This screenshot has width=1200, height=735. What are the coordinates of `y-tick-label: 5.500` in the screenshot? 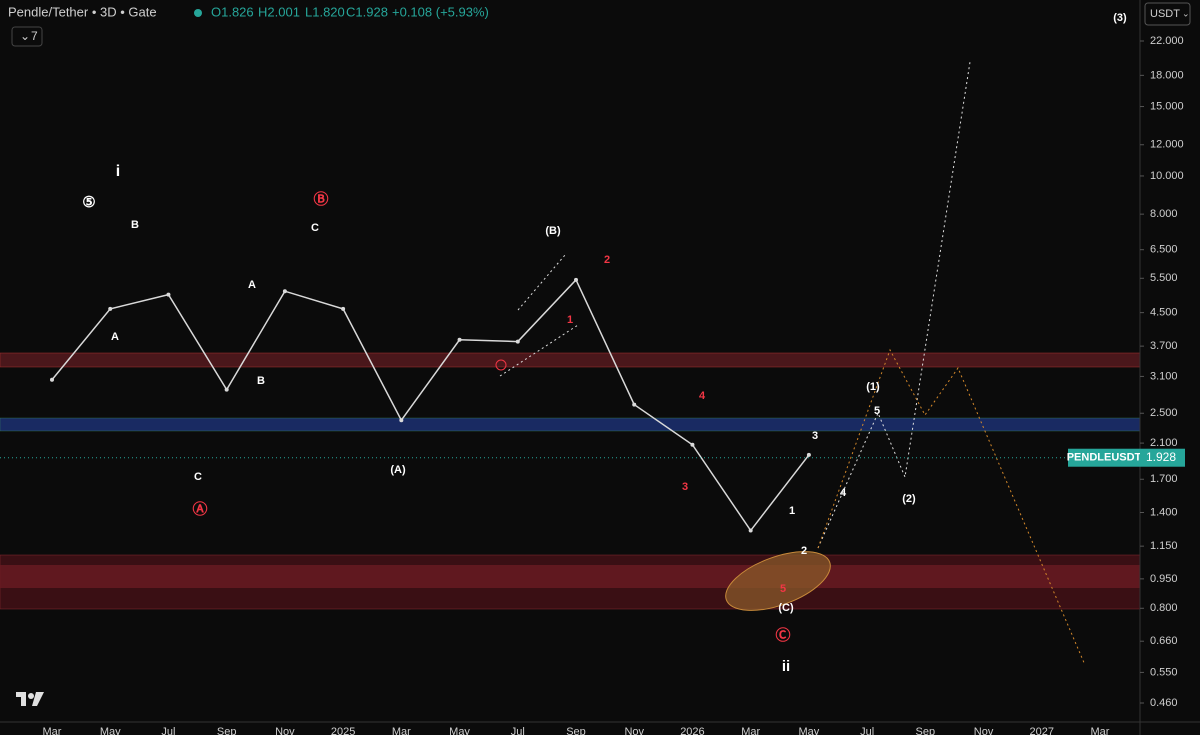 It's located at (1164, 278).